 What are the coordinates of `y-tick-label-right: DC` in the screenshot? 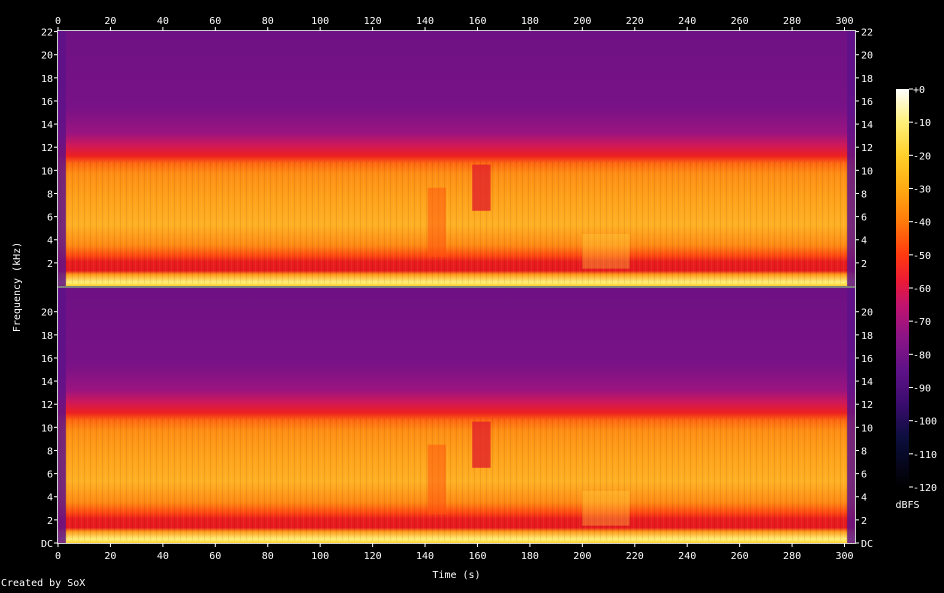 It's located at (867, 544).